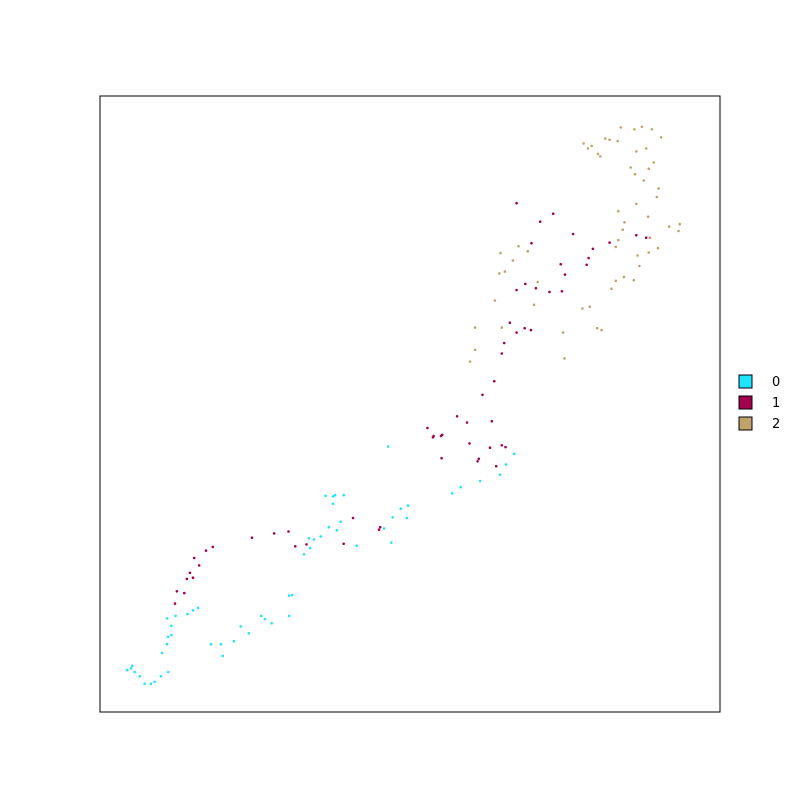  Describe the element at coordinates (776, 424) in the screenshot. I see `legend-label-2: 2` at that location.